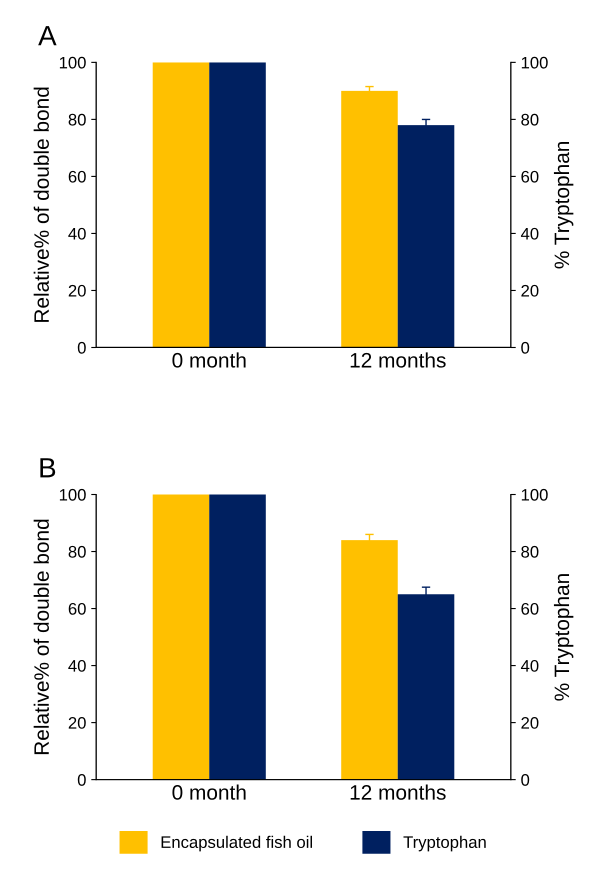 This screenshot has width=601, height=891. Describe the element at coordinates (47, 36) in the screenshot. I see `text: A` at that location.